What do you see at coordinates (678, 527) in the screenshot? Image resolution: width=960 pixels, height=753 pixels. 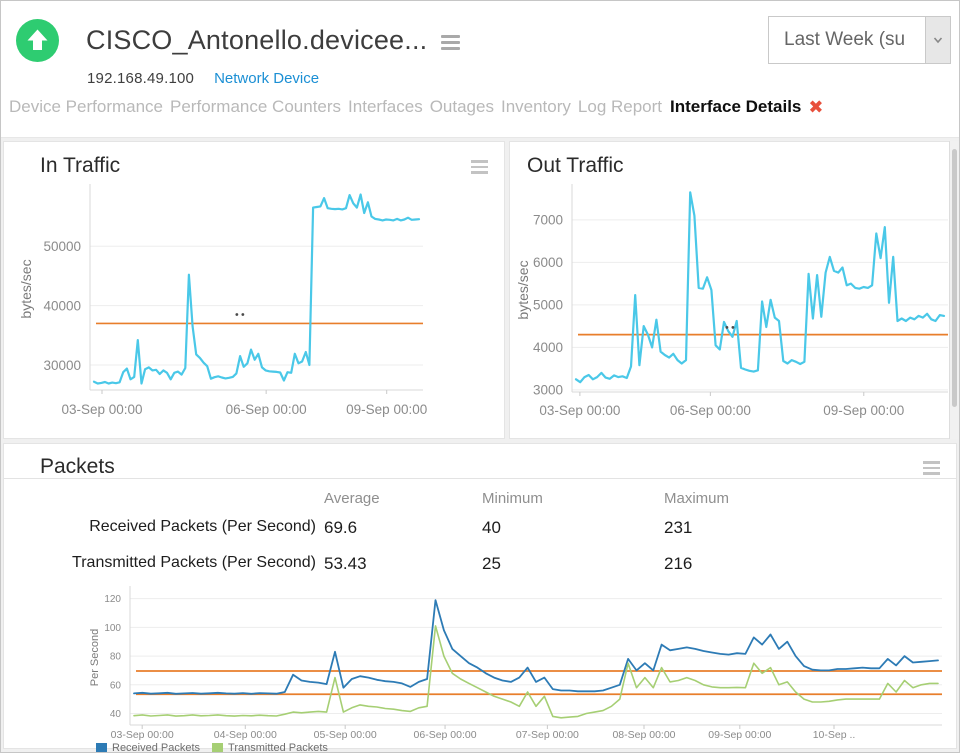 I see `received-maximum: 231` at bounding box center [678, 527].